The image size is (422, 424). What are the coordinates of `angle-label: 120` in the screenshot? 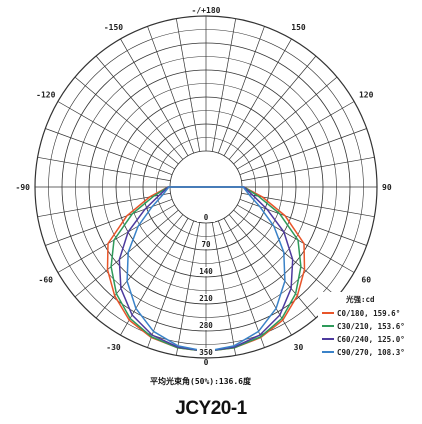 It's located at (366, 95).